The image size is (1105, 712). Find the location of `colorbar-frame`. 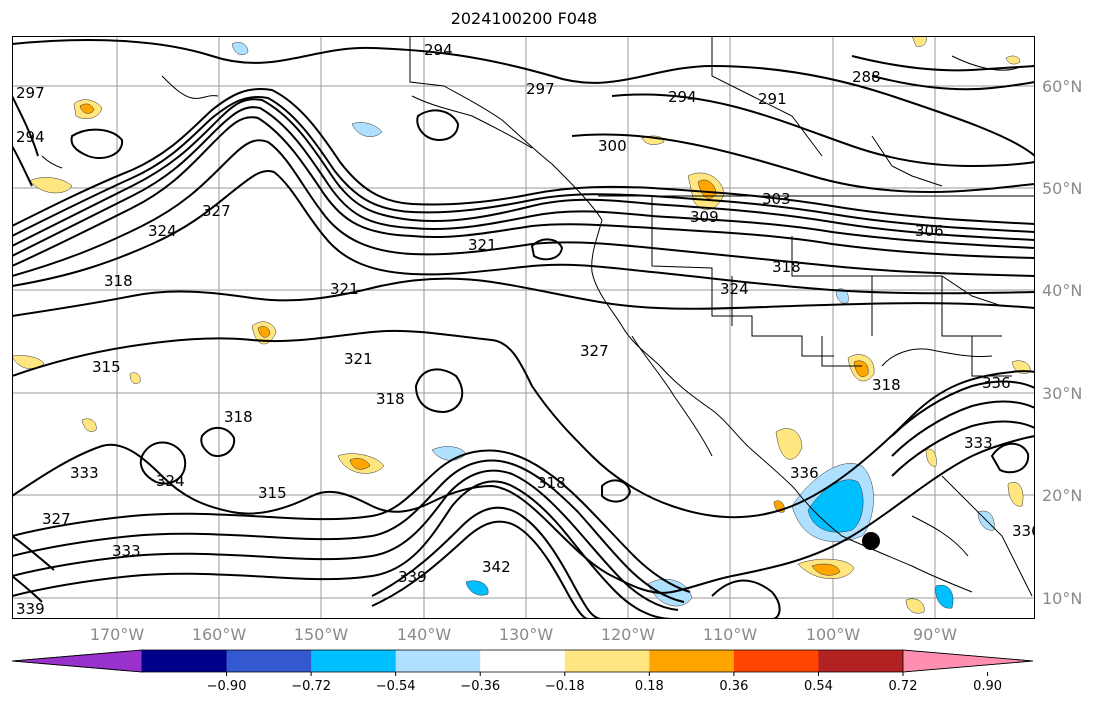

colorbar-frame is located at coordinates (522, 661).